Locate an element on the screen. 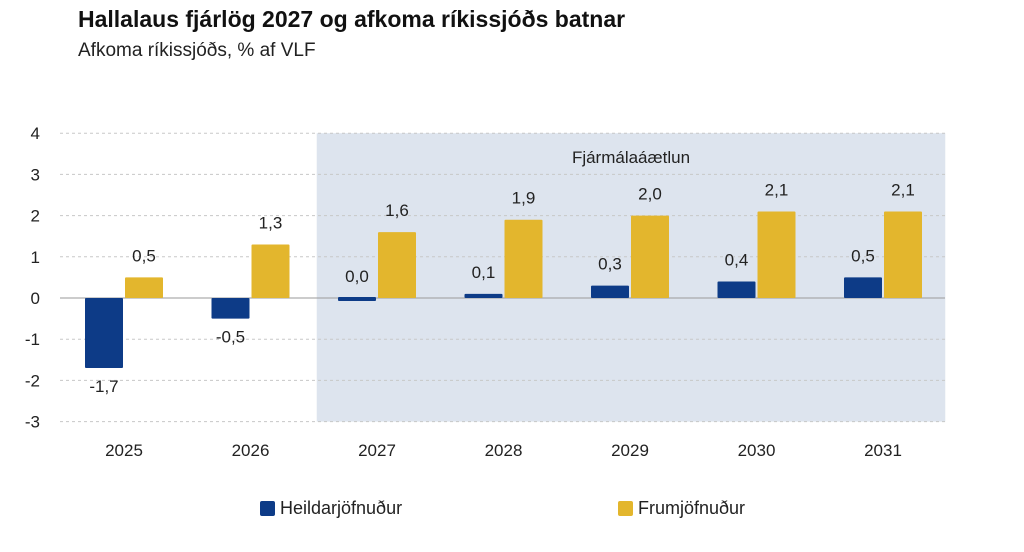  y-tick-label: -2 is located at coordinates (32, 380).